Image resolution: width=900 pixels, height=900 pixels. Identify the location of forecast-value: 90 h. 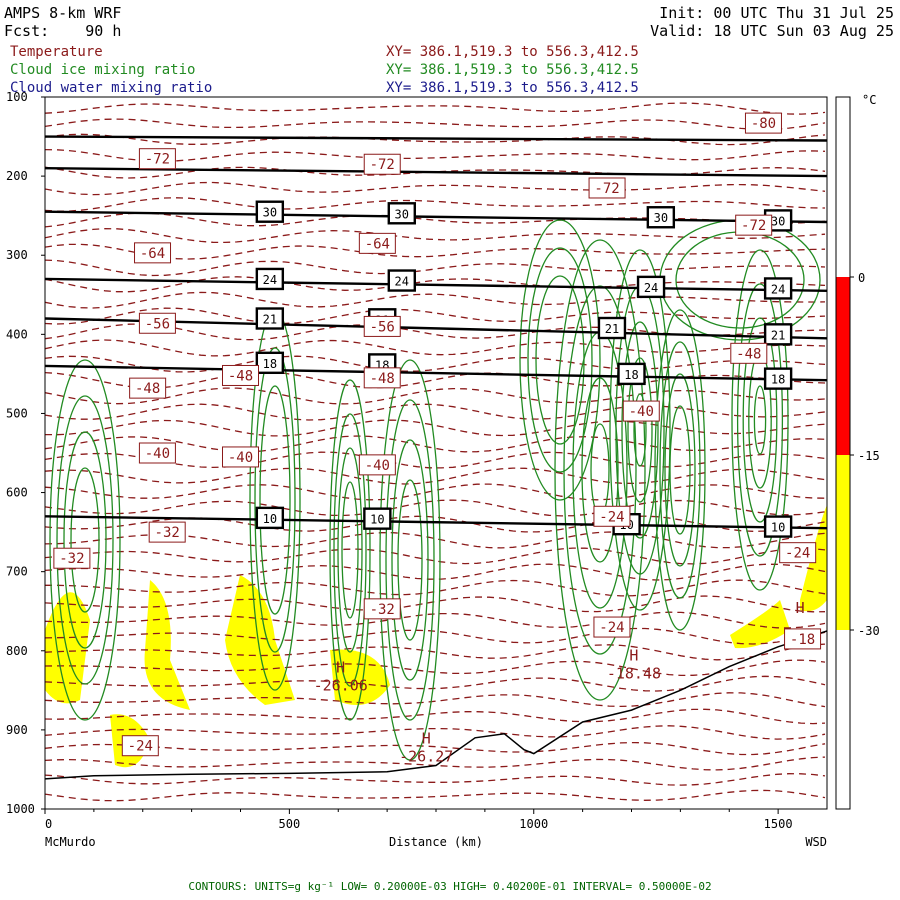
(103, 31).